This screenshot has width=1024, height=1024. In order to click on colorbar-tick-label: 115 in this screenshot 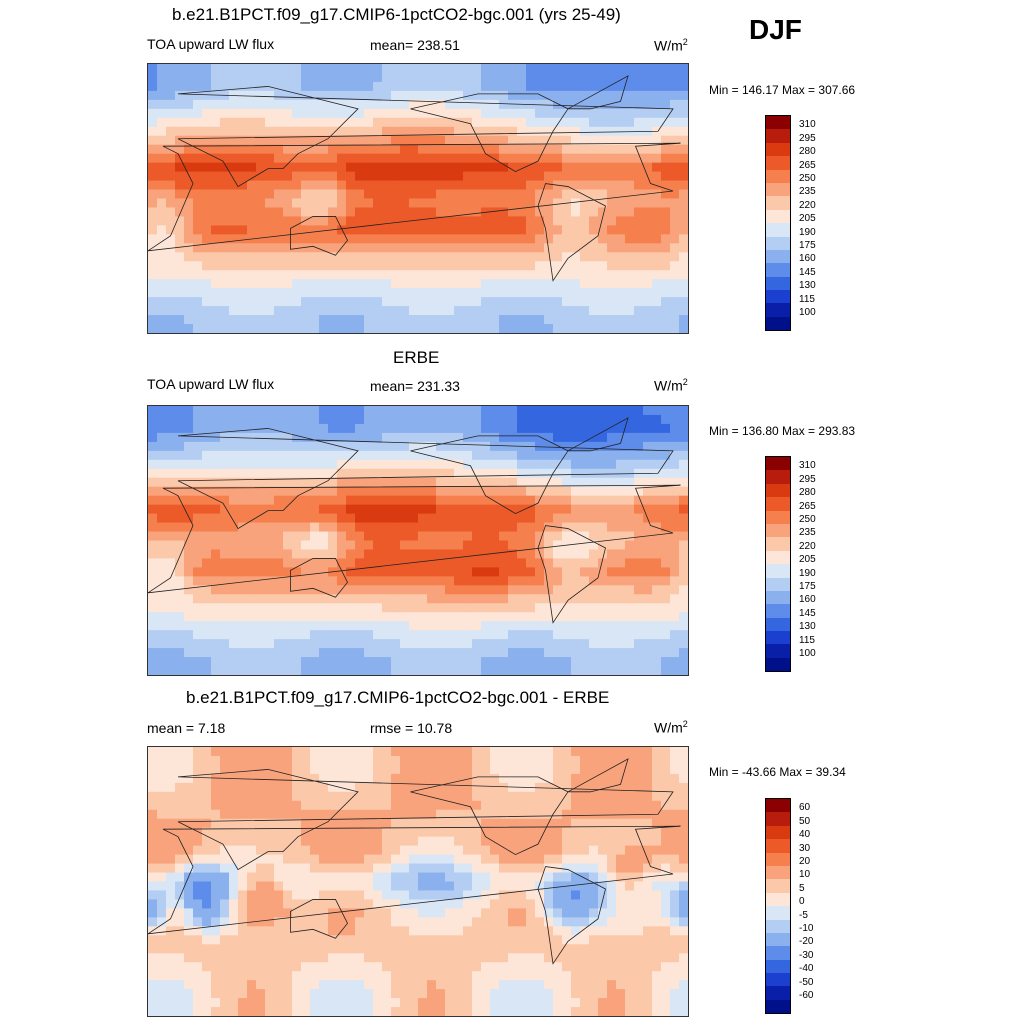, I will do `click(807, 640)`.